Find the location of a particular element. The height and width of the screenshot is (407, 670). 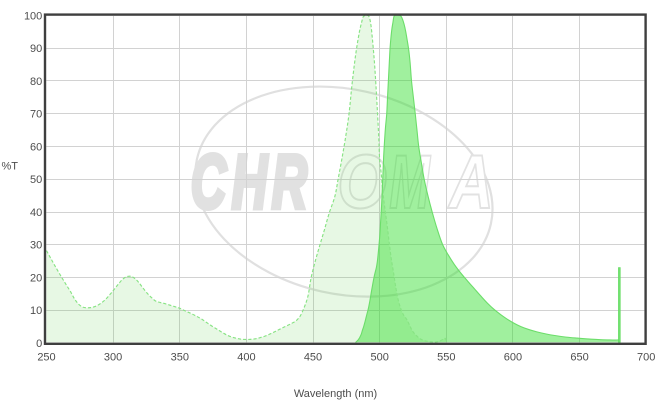

svg-text: R is located at coordinates (289, 182).